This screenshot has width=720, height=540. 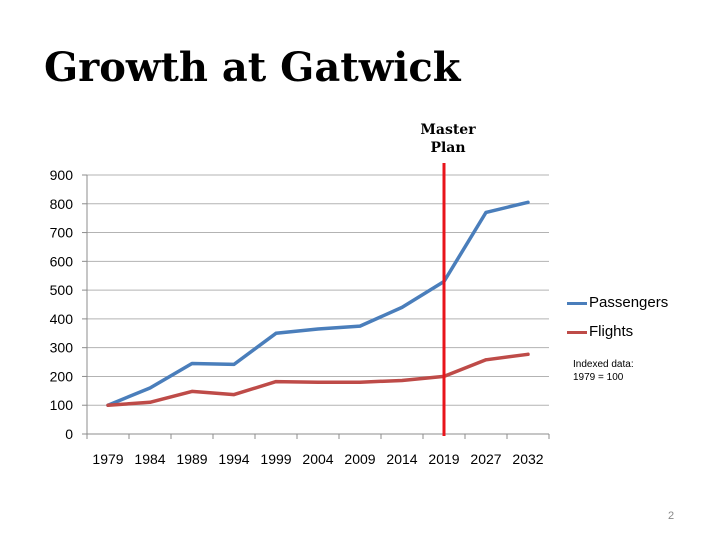 What do you see at coordinates (62, 348) in the screenshot?
I see `y-tick-label: 300` at bounding box center [62, 348].